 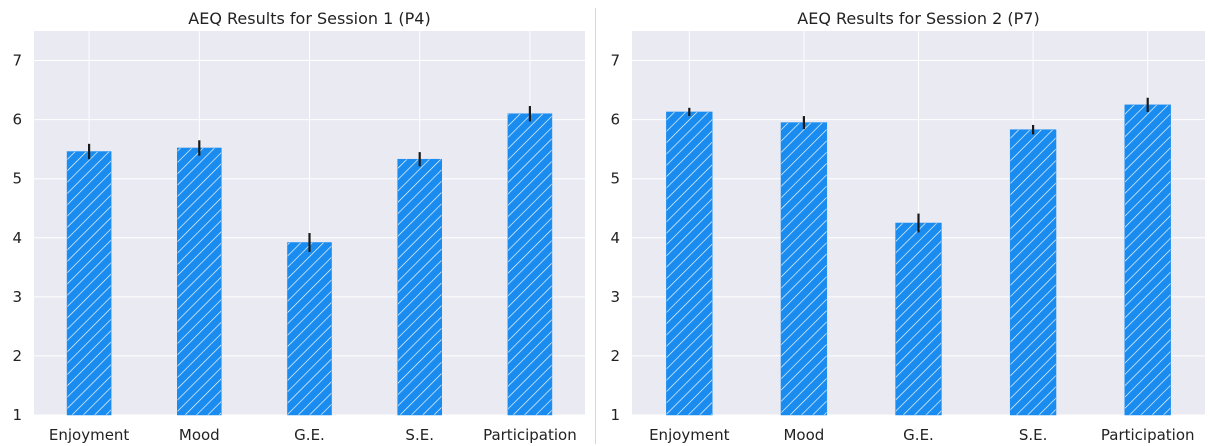 I want to click on chart-title: AEQ Results for Session 1 (P4), so click(x=309, y=18).